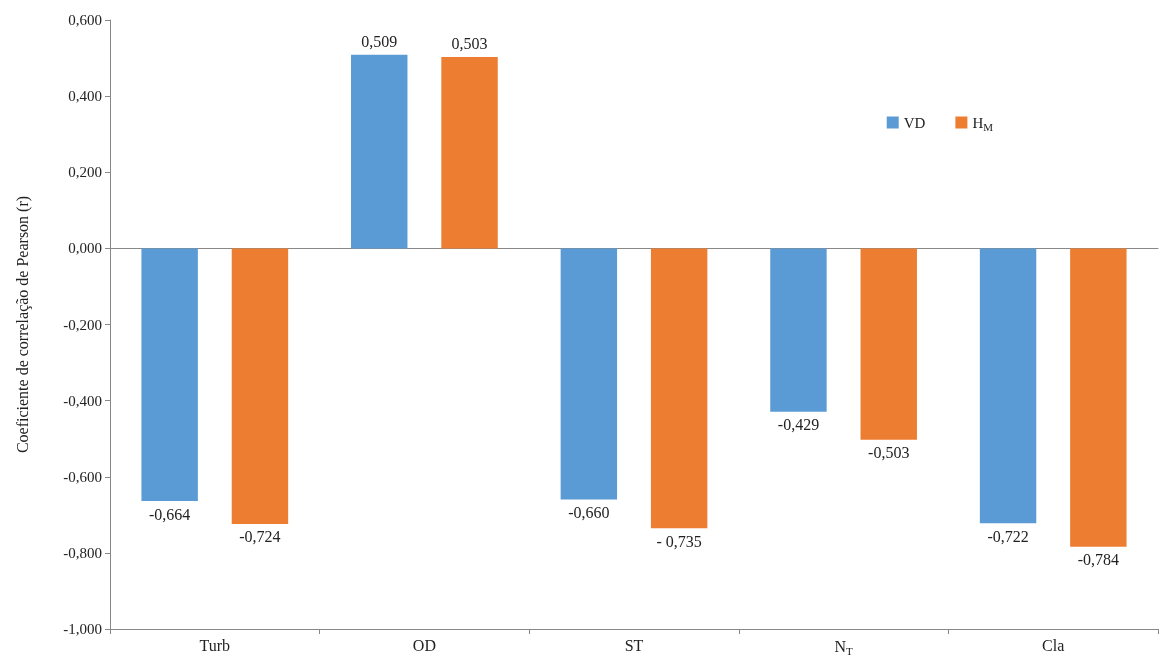 This screenshot has width=1168, height=661. I want to click on legend-label: VD, so click(914, 122).